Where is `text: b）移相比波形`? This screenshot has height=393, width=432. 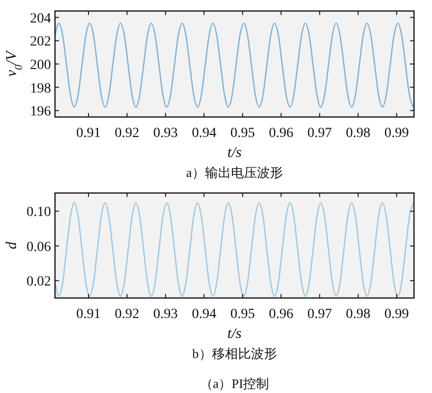
text: b）移相比波形 is located at coordinates (234, 353).